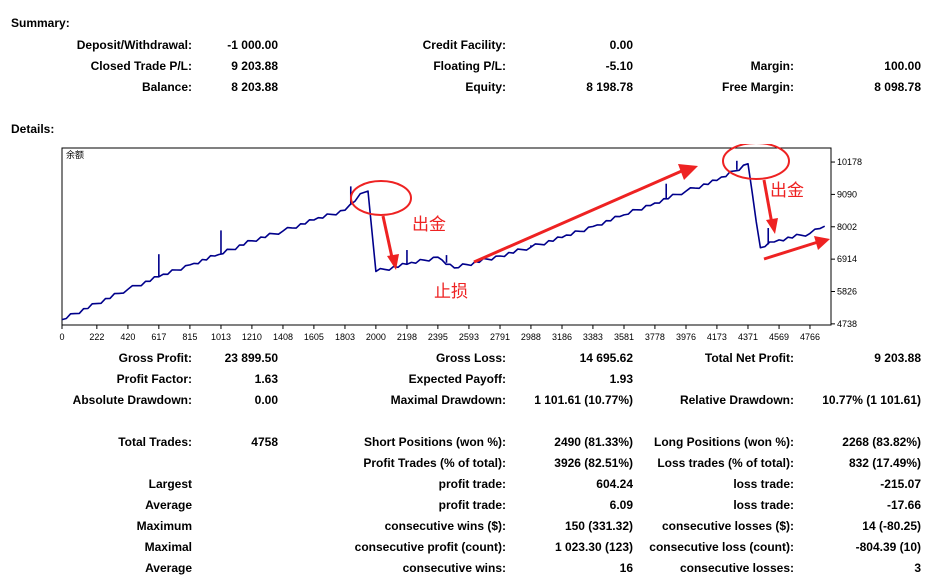  What do you see at coordinates (884, 463) in the screenshot?
I see `loss-trades-value: 832 (17.49%)` at bounding box center [884, 463].